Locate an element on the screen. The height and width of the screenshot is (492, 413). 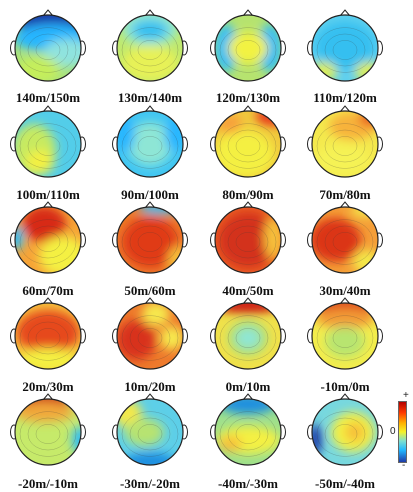
color-scale-bar is located at coordinates (402, 432).